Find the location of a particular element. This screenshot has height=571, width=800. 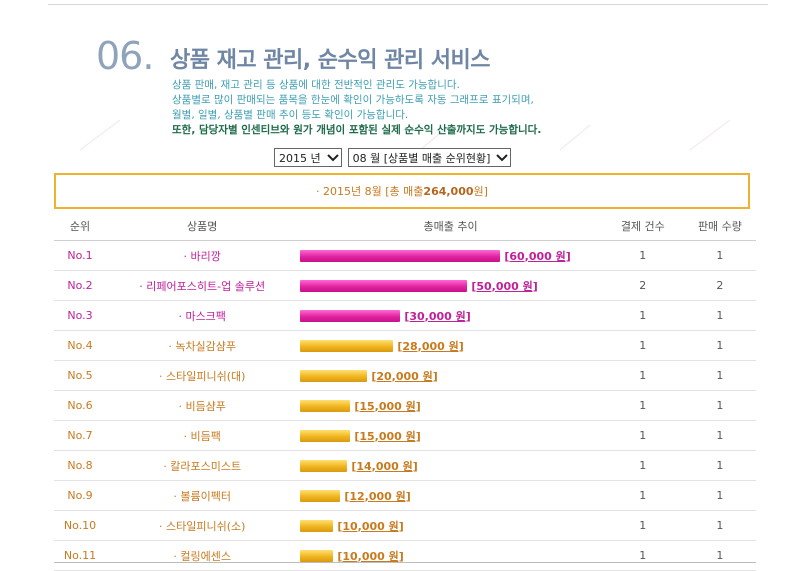

row-sales-trend: [50,000 원] is located at coordinates (450, 285).